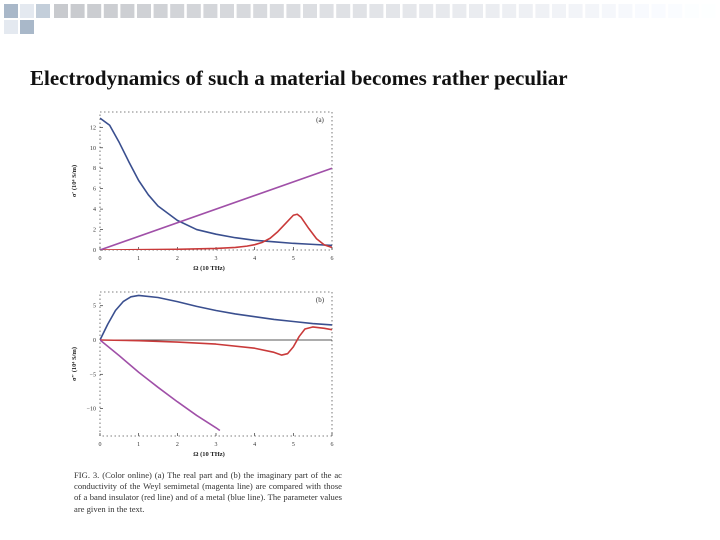  I want to click on y-tick-label: 6, so click(94, 190).